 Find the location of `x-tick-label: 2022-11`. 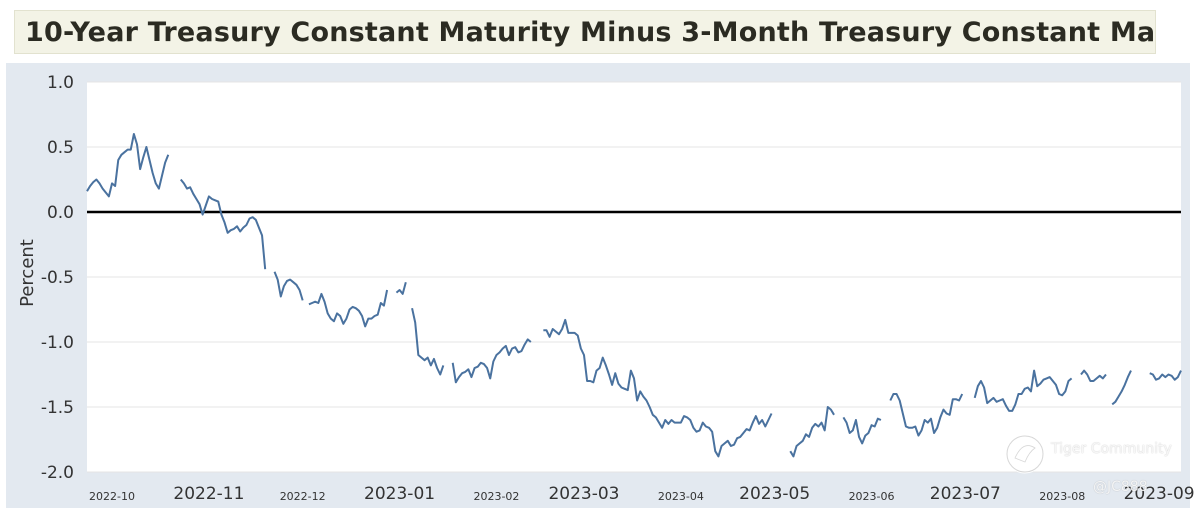

x-tick-label: 2022-11 is located at coordinates (208, 494).